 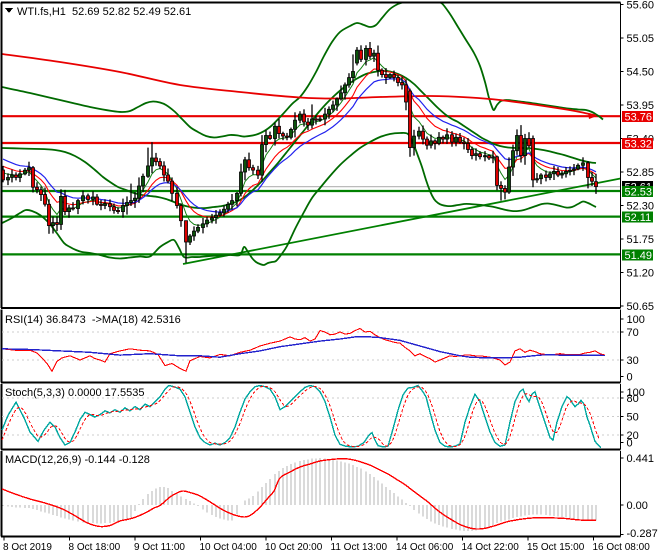 I want to click on svg-text: 53.76, so click(x=639, y=118).